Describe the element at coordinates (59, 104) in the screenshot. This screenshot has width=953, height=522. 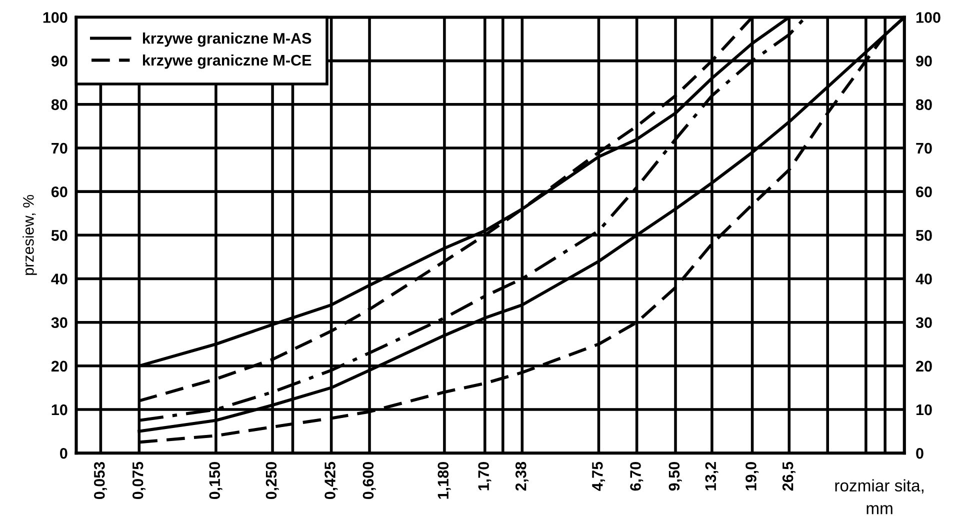
I see `y-tick-label: 80` at that location.